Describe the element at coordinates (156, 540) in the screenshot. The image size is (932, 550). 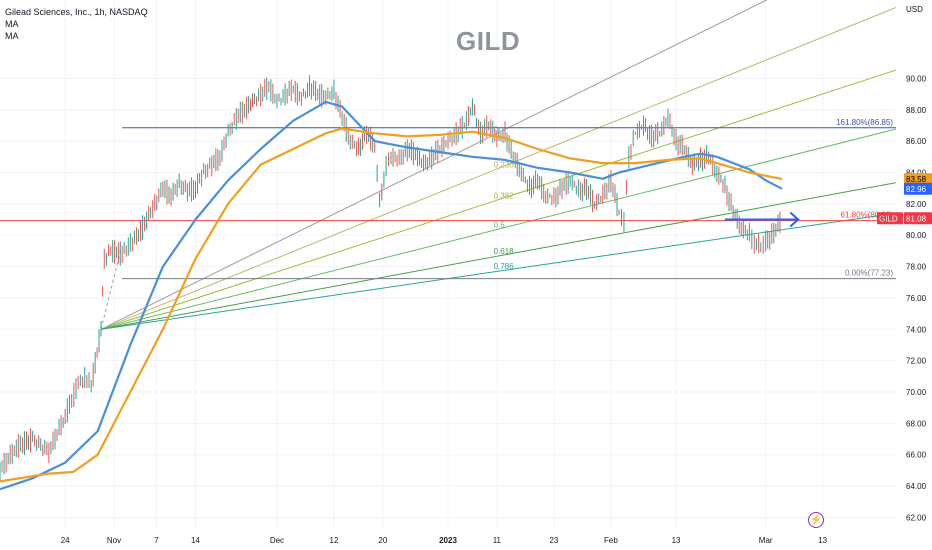
I see `x-tick-label: 7` at that location.